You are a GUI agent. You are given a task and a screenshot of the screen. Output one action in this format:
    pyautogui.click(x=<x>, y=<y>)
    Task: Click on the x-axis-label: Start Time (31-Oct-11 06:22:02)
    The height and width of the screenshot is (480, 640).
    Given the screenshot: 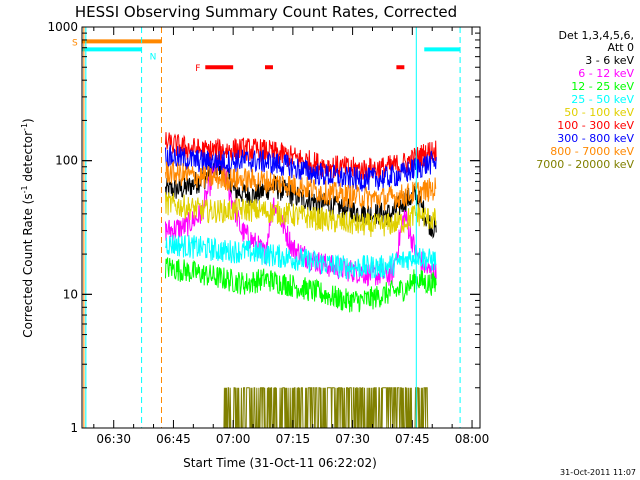 What is the action you would take?
    pyautogui.click(x=280, y=463)
    